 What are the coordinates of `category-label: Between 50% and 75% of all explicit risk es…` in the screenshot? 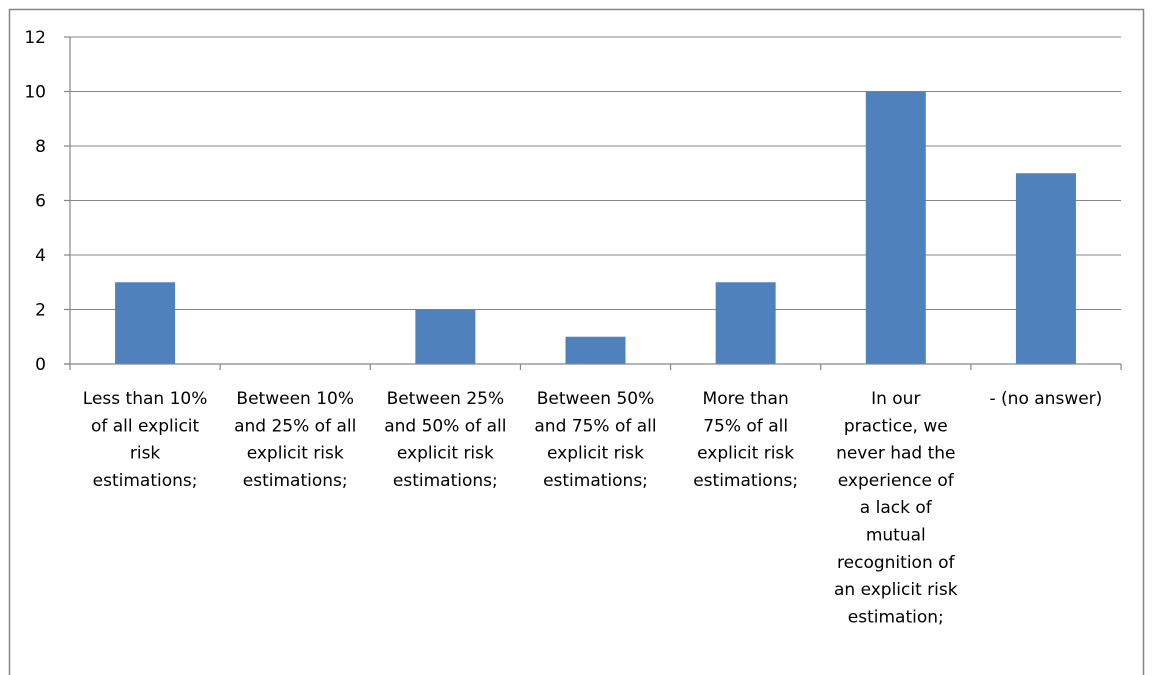 It's located at (595, 440).